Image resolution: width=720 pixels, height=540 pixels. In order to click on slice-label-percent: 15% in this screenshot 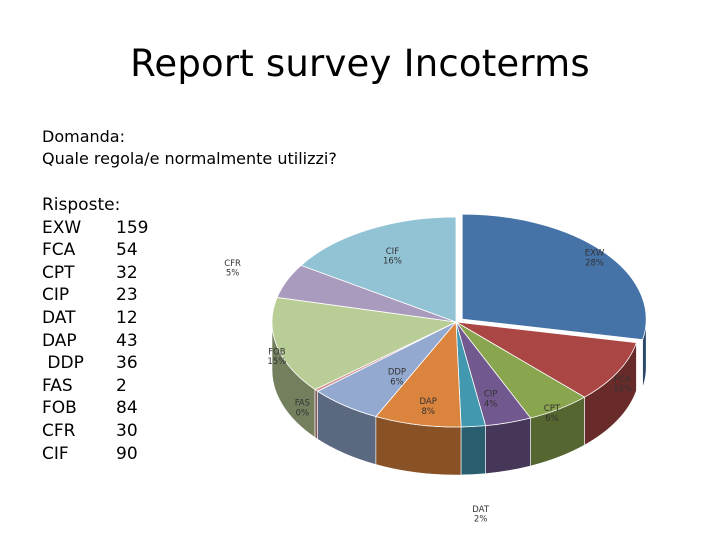, I will do `click(276, 362)`.